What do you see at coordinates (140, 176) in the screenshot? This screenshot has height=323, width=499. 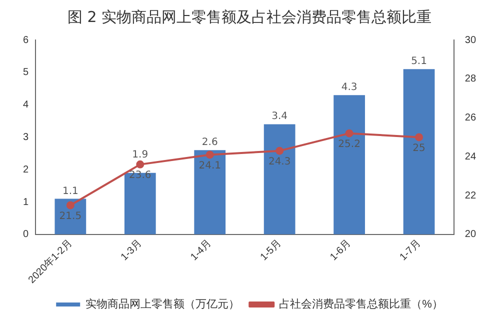 I see `data-label: 23.6` at bounding box center [140, 176].